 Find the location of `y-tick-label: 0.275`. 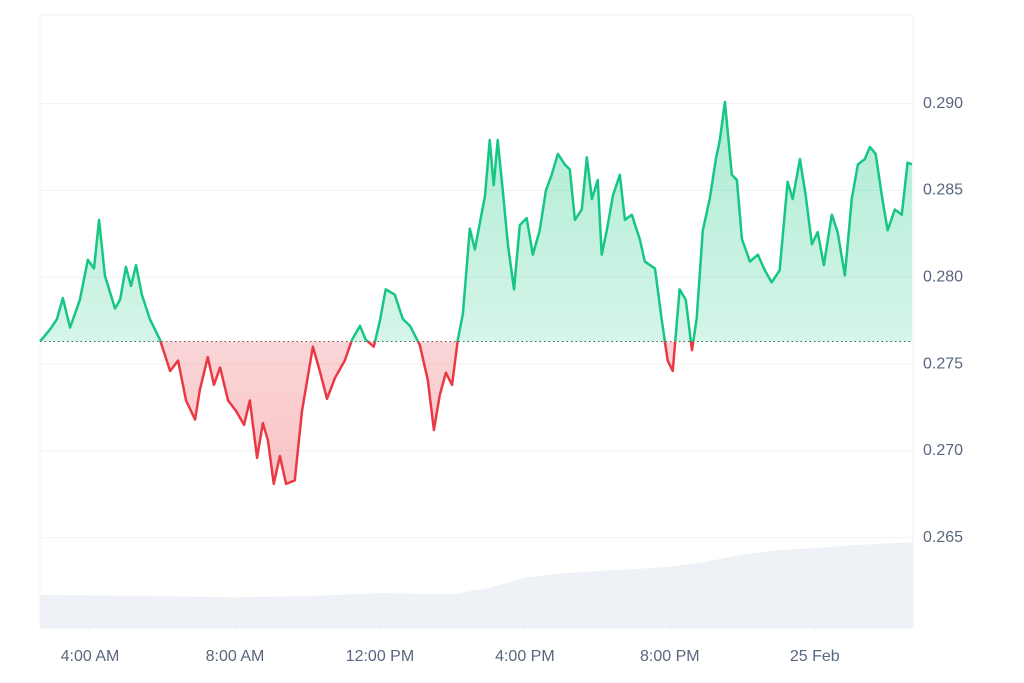

y-tick-label: 0.275 is located at coordinates (943, 363).